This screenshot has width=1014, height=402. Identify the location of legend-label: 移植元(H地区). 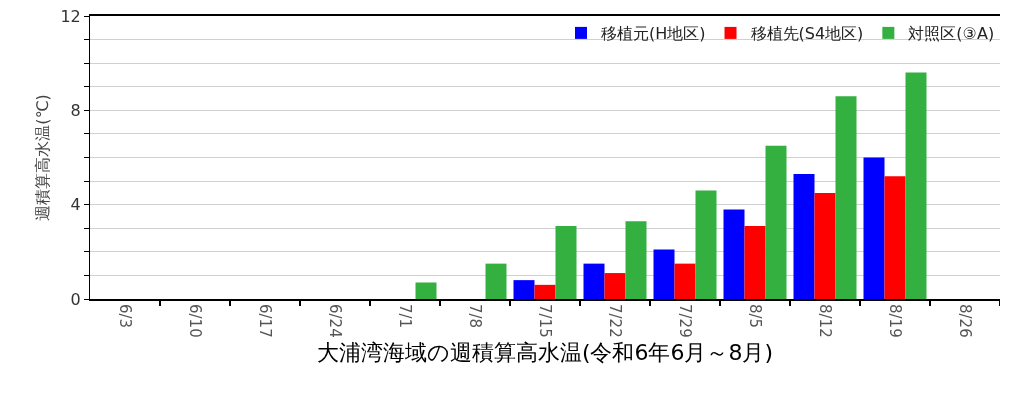
(653, 34).